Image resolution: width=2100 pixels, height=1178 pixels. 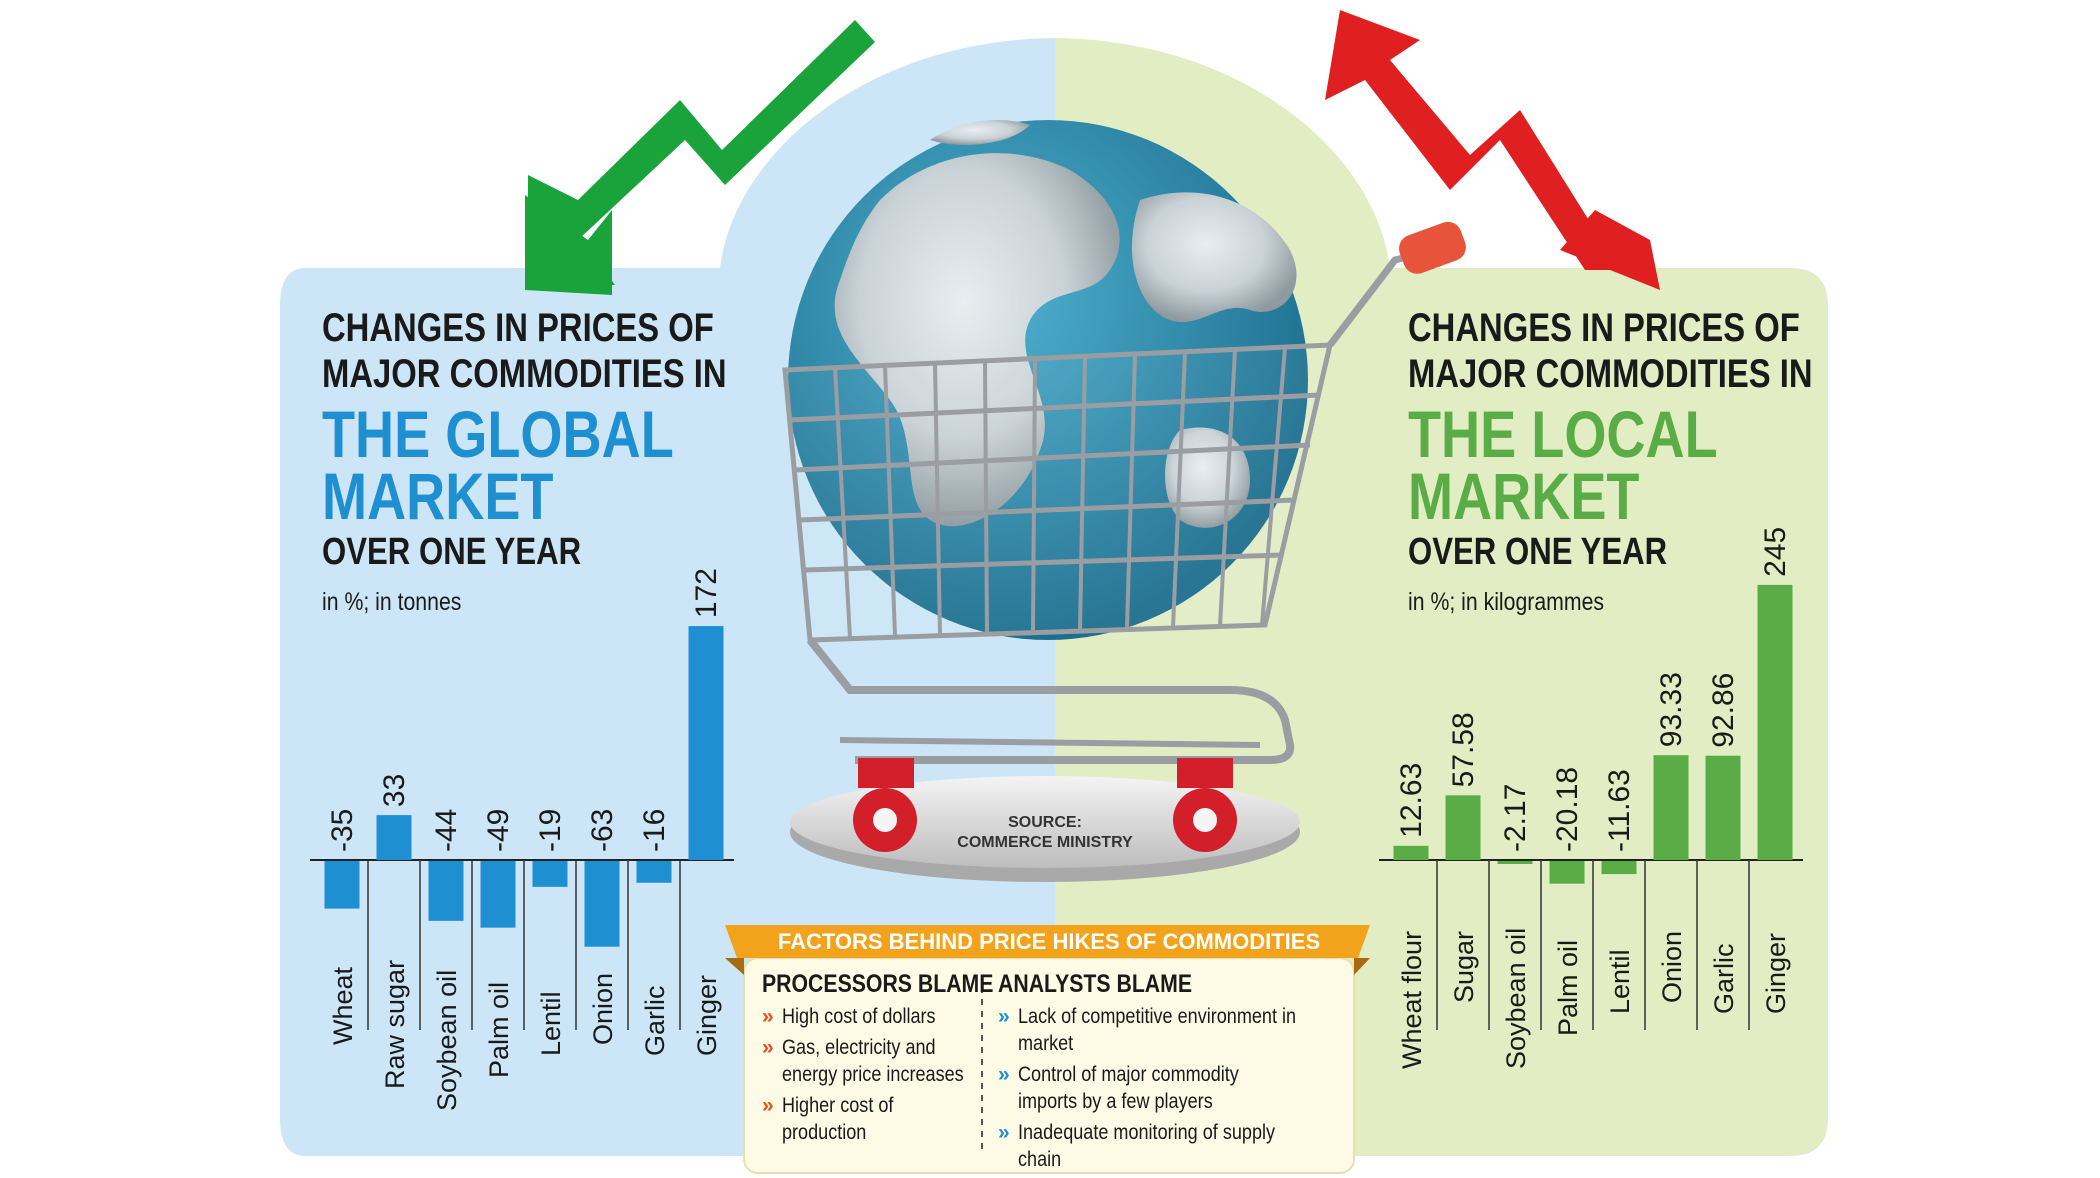 What do you see at coordinates (602, 830) in the screenshot?
I see `data-label: -63` at bounding box center [602, 830].